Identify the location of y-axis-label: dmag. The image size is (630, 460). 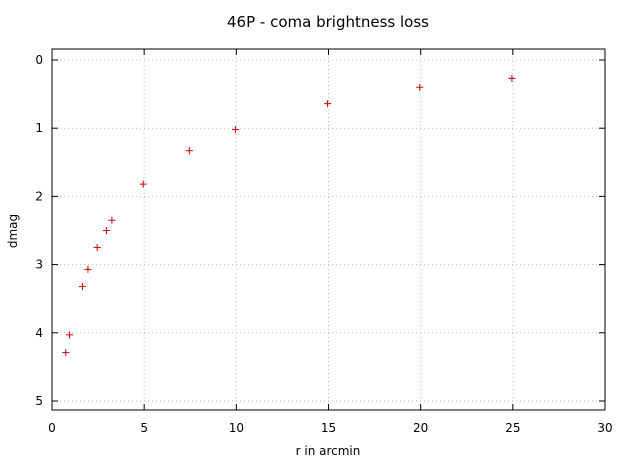
(13, 231).